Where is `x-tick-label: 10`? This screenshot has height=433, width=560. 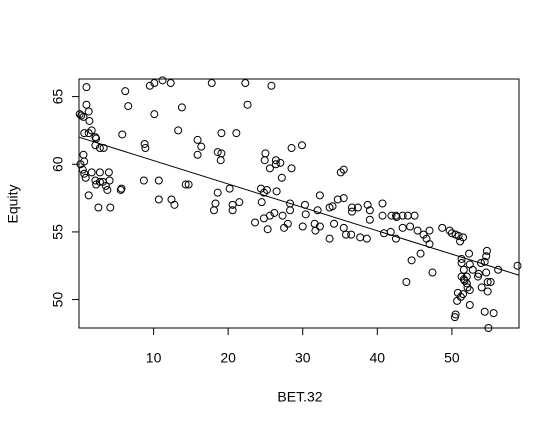
x-tick-label: 10 is located at coordinates (154, 358).